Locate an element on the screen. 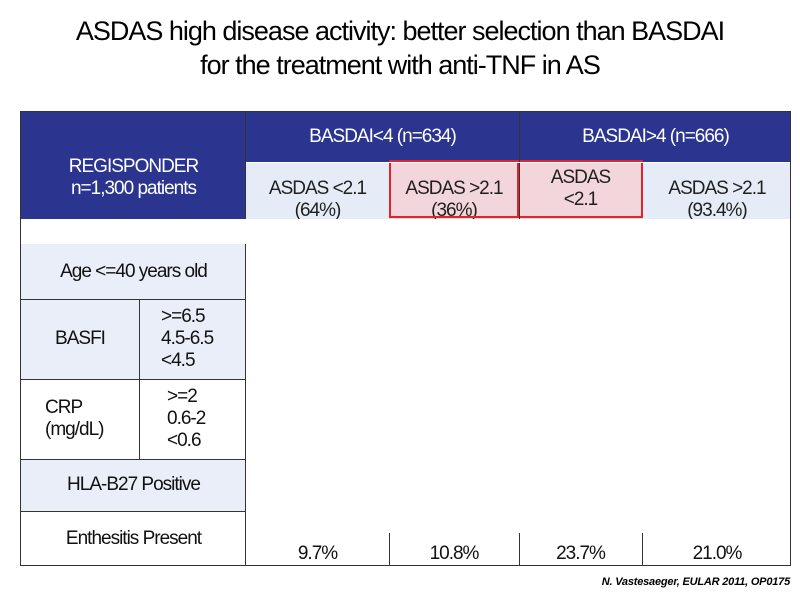 This screenshot has height=600, width=800. row-label-basfi-text: BASFI is located at coordinates (80, 338).